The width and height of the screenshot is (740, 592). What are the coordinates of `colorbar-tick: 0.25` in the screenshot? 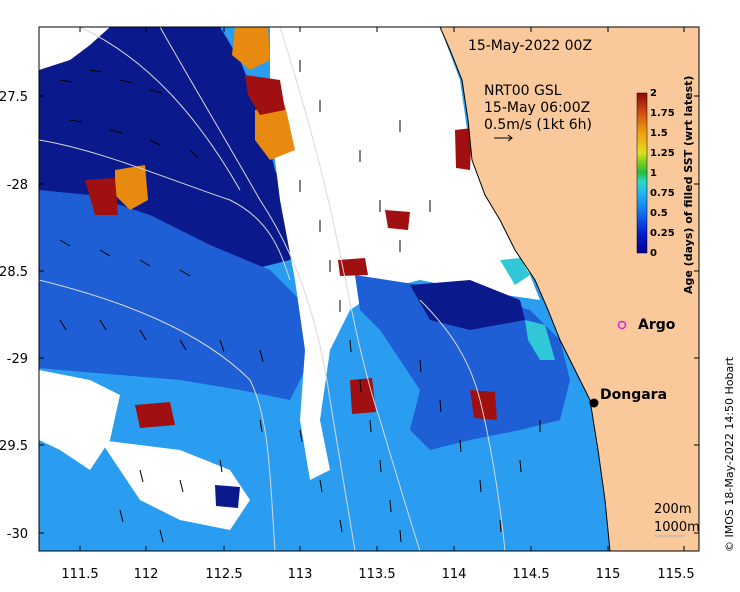 It's located at (662, 233).